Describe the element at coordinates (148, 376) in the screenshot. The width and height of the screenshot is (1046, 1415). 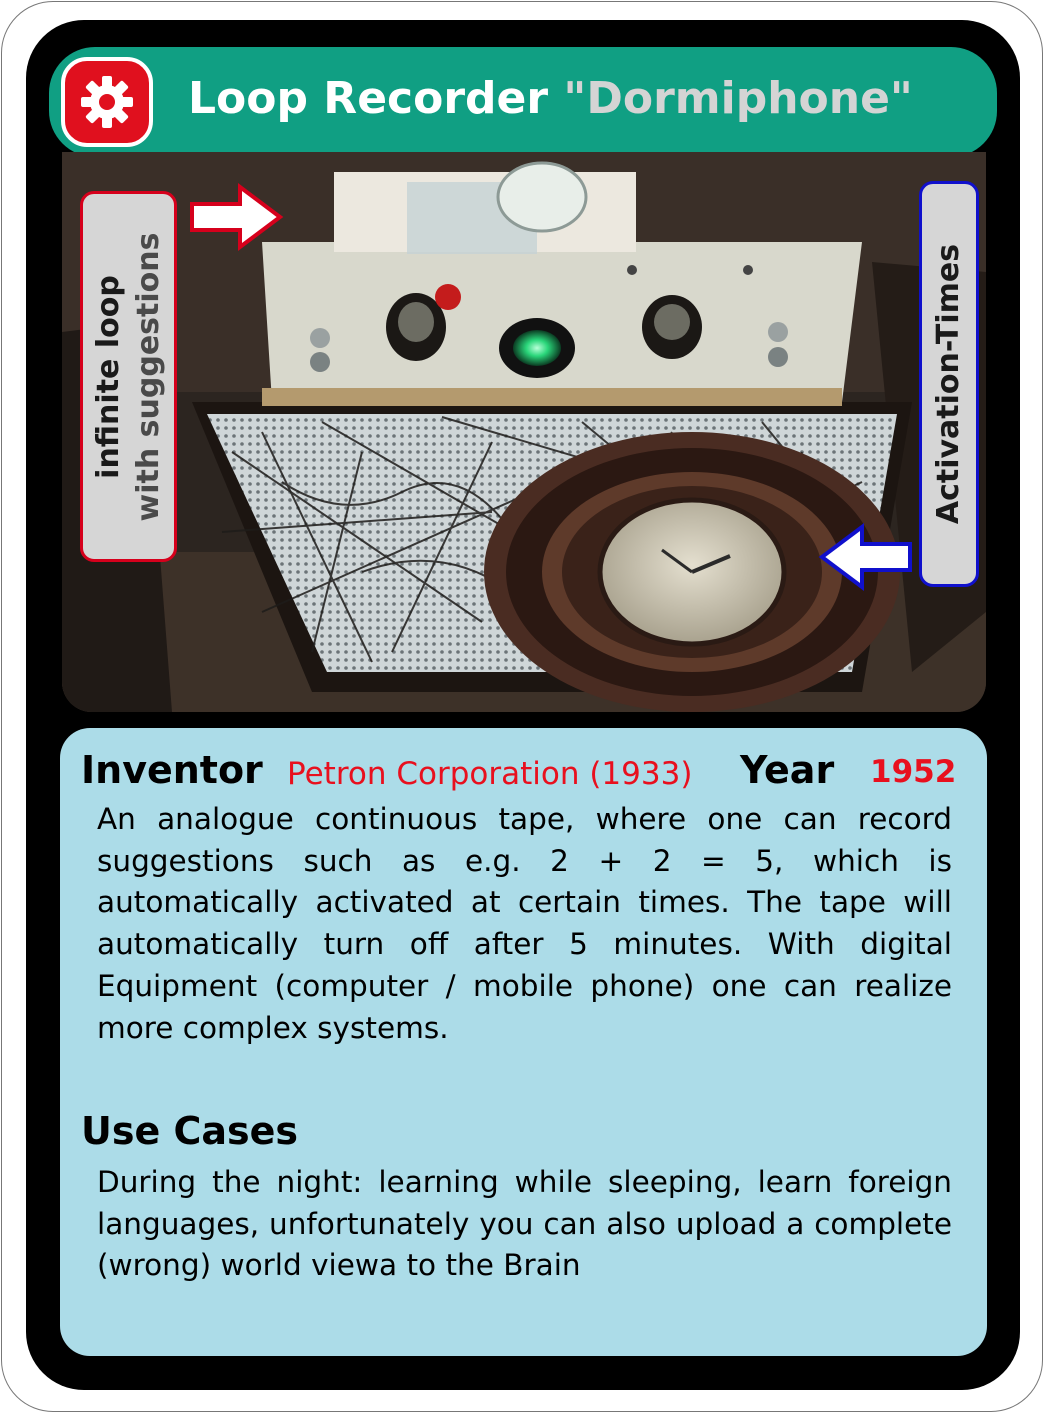
I see `loop-label-line2: with suggestions` at that location.